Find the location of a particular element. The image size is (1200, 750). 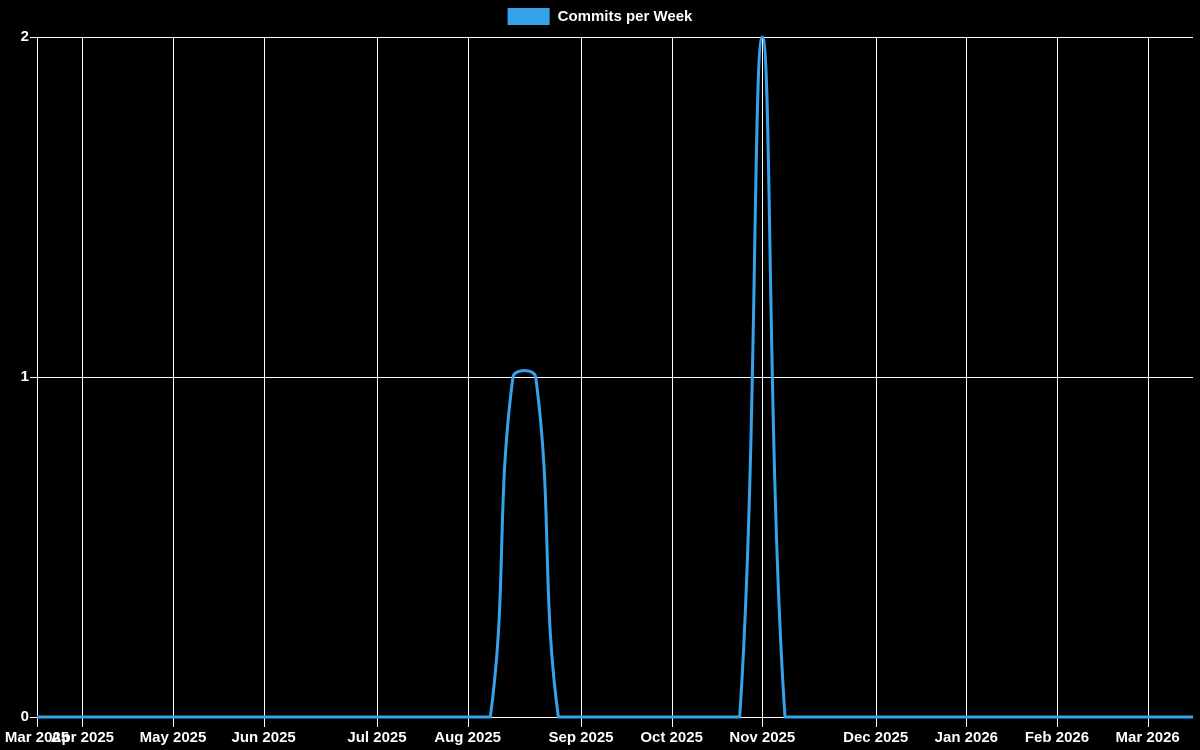

x-tick-label: Mar 2025 is located at coordinates (37, 737).